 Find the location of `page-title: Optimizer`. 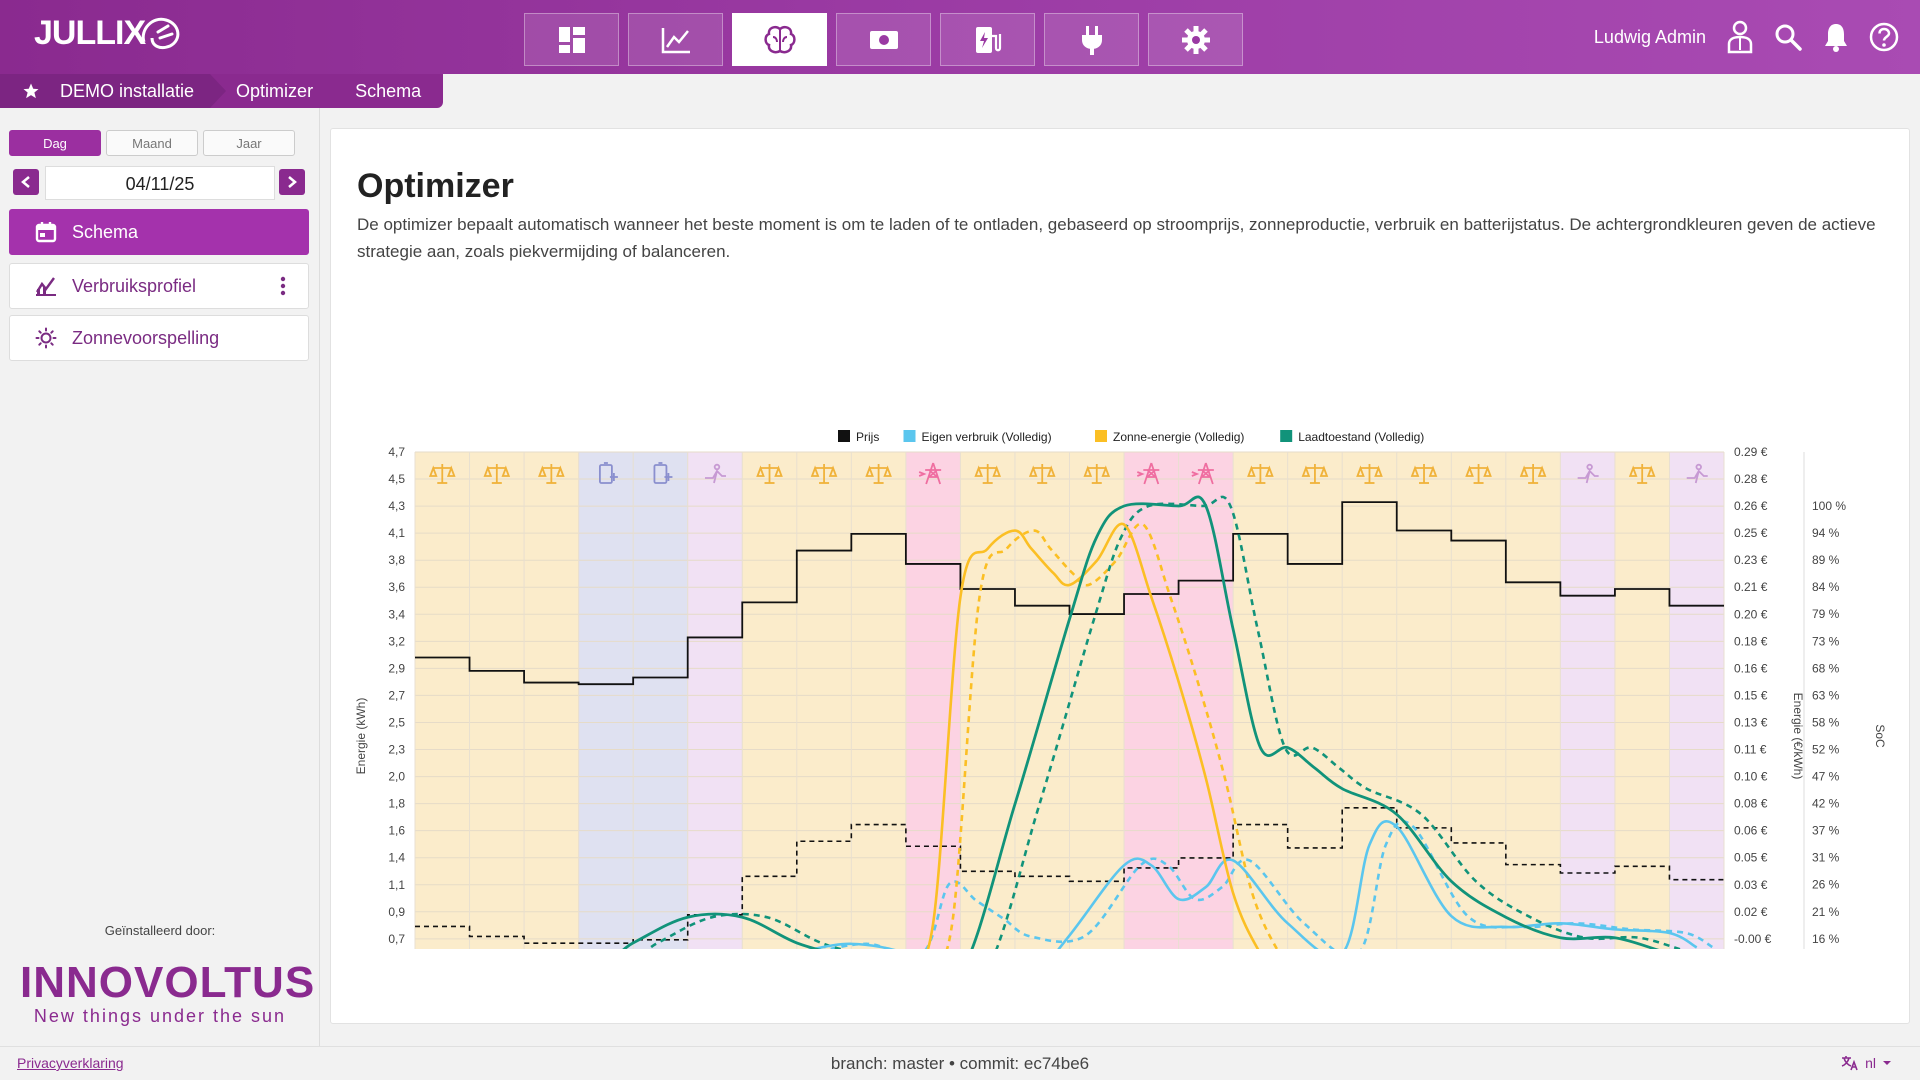

page-title: Optimizer is located at coordinates (435, 186).